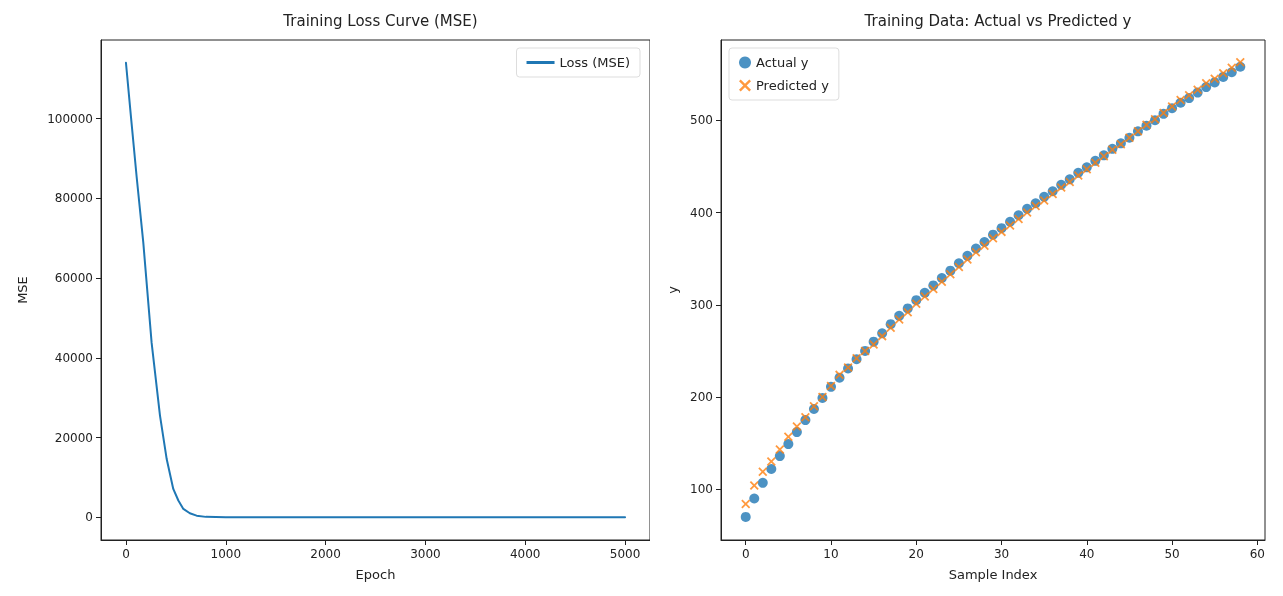 The width and height of the screenshot is (1283, 596). What do you see at coordinates (701, 397) in the screenshot?
I see `y-tick-label: 200` at bounding box center [701, 397].